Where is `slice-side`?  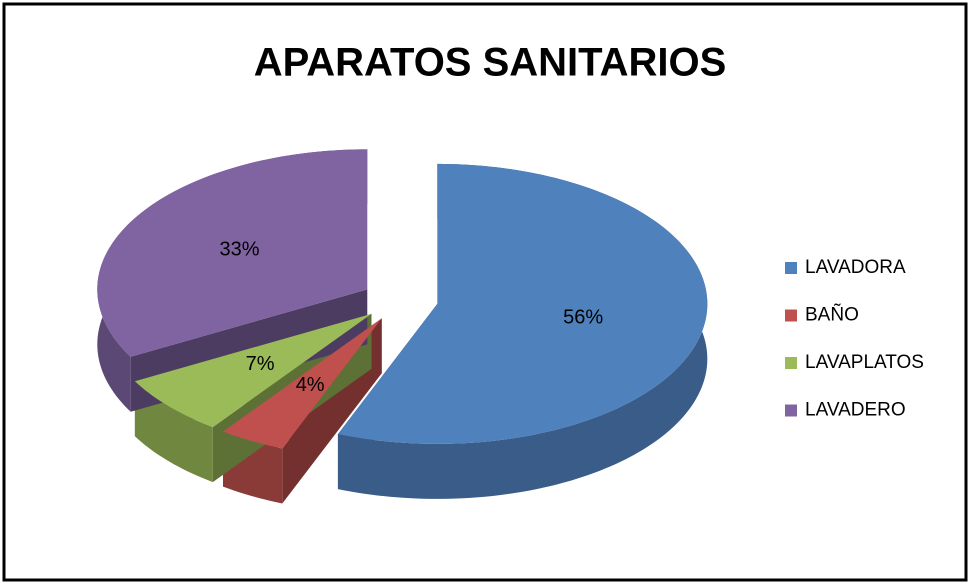 slice-side is located at coordinates (173, 432).